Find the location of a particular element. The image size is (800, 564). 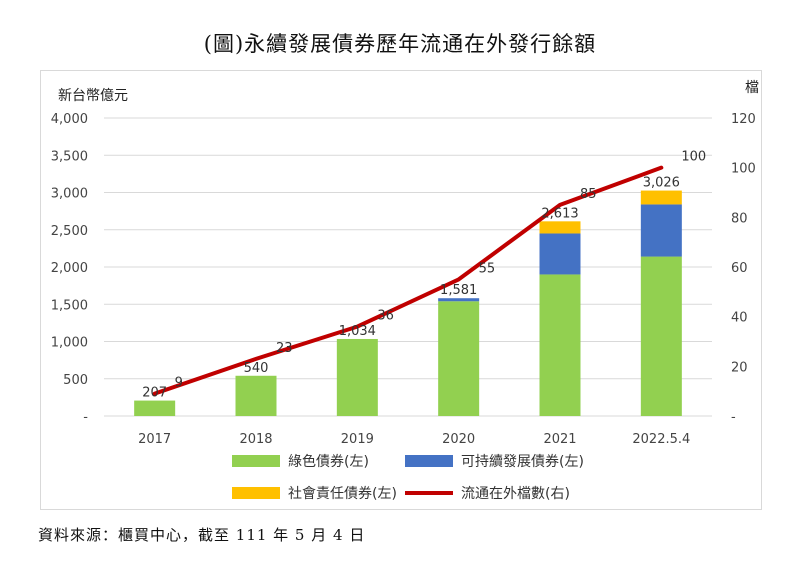

line-value-label: 55 is located at coordinates (487, 268).